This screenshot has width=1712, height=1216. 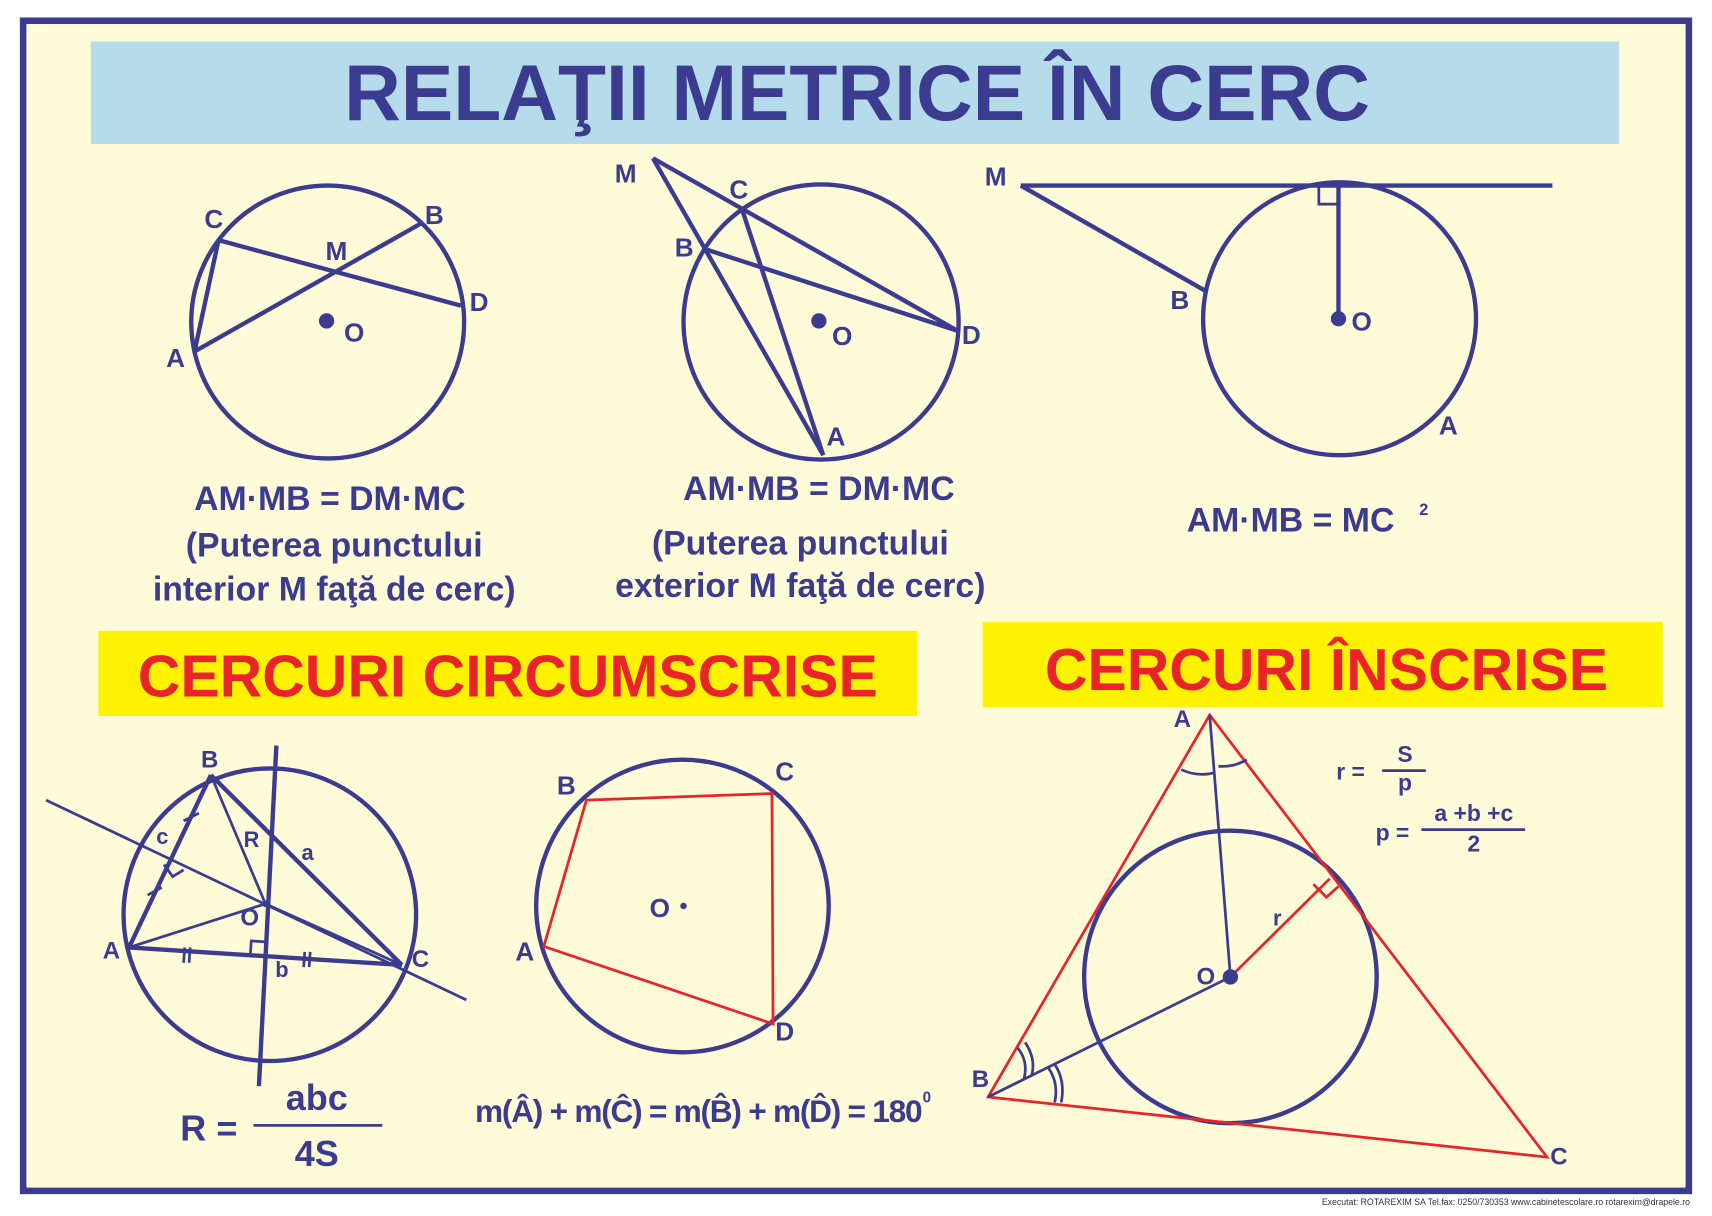 What do you see at coordinates (208, 1128) in the screenshot?
I see `fig4-formula-lhs: R =` at bounding box center [208, 1128].